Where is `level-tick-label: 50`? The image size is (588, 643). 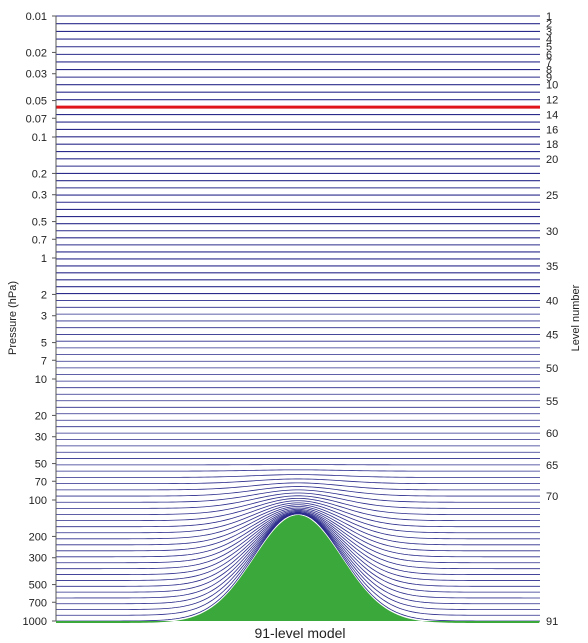
level-tick-label: 50 is located at coordinates (552, 369).